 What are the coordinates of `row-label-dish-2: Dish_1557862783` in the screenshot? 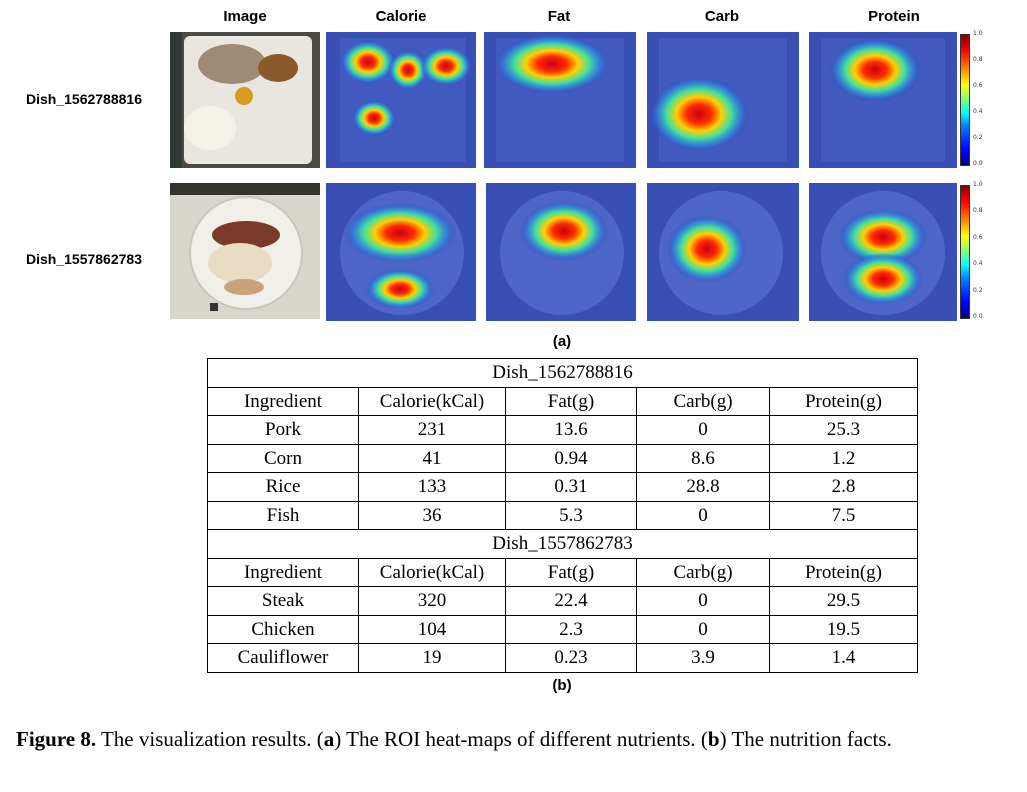 It's located at (84, 259).